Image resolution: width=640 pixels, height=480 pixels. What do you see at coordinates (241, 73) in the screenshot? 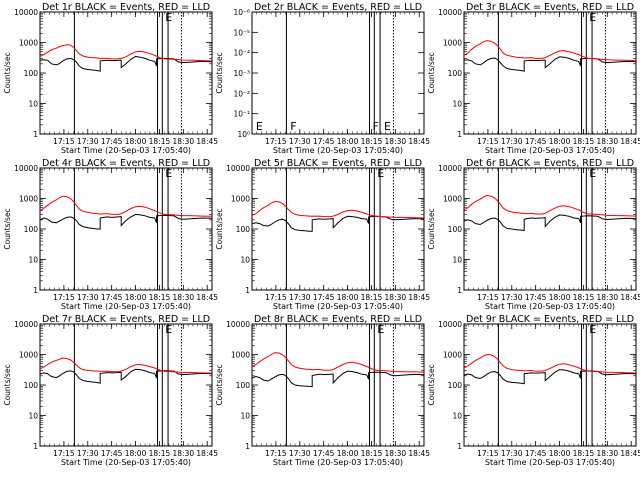
I see `y-tick-label: 10⁻³` at bounding box center [241, 73].